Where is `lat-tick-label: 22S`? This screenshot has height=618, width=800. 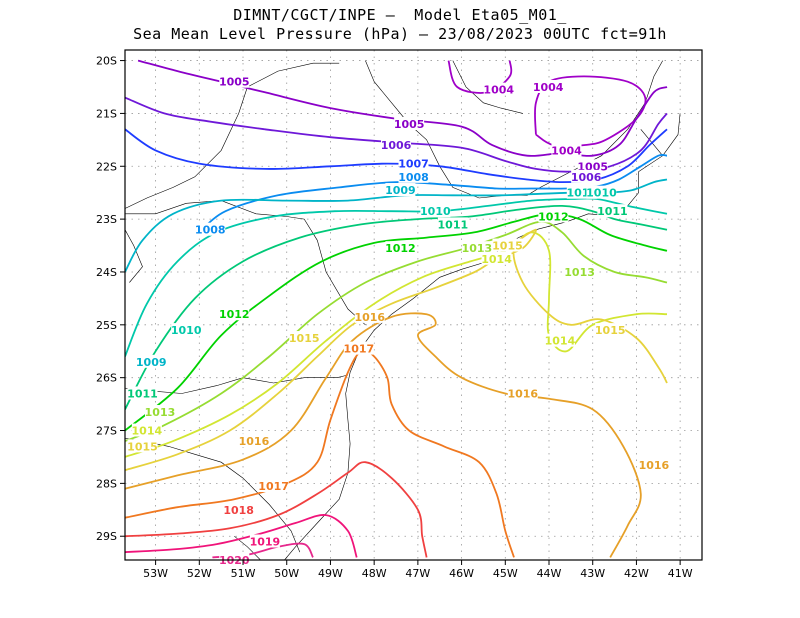 lat-tick-label: 22S is located at coordinates (106, 166).